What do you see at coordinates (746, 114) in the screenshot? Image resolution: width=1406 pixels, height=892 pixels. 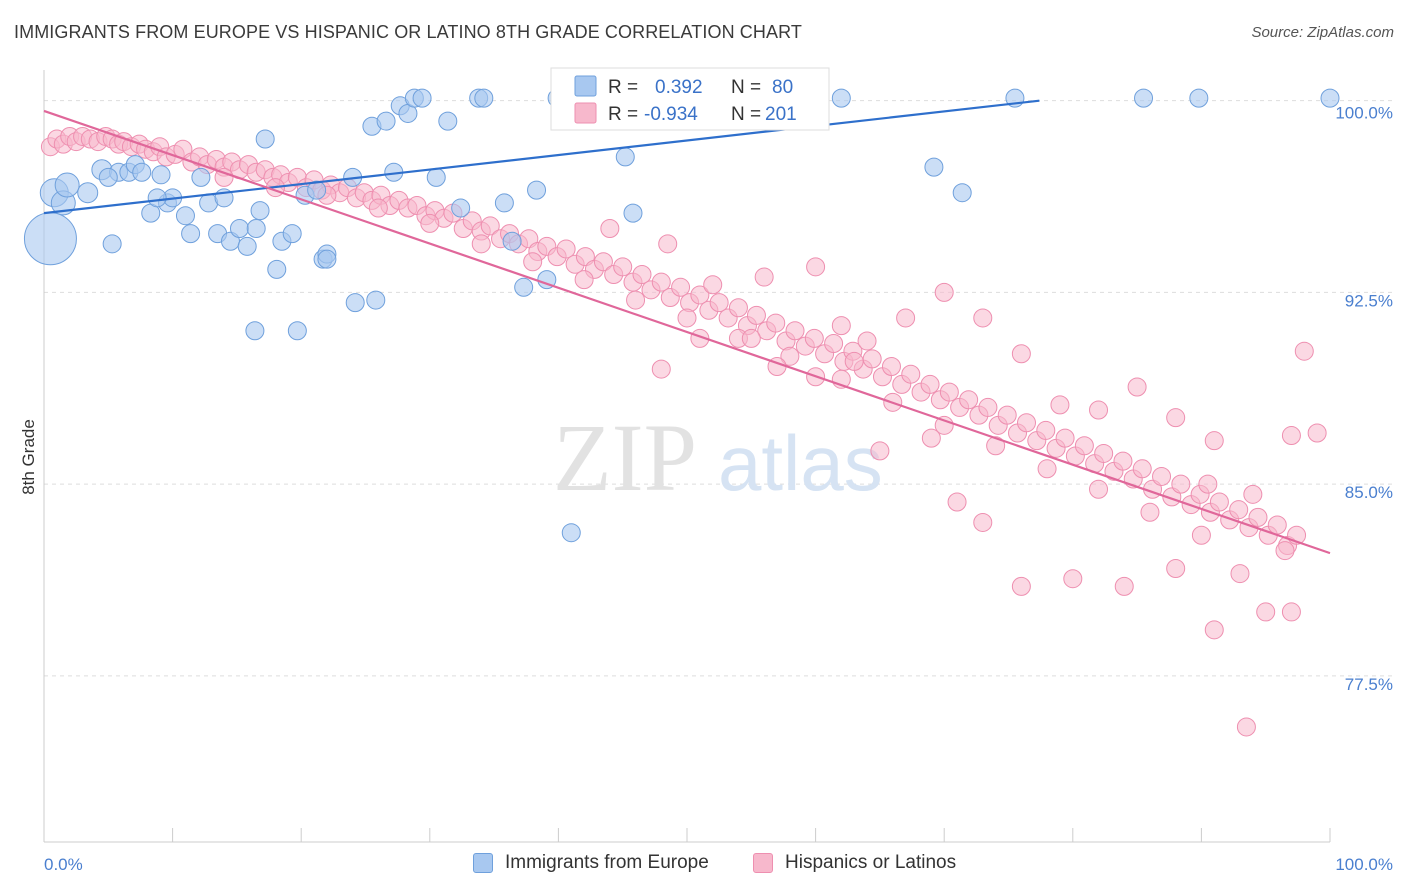 I see `legend-n-label-pink: N =` at bounding box center [746, 114].